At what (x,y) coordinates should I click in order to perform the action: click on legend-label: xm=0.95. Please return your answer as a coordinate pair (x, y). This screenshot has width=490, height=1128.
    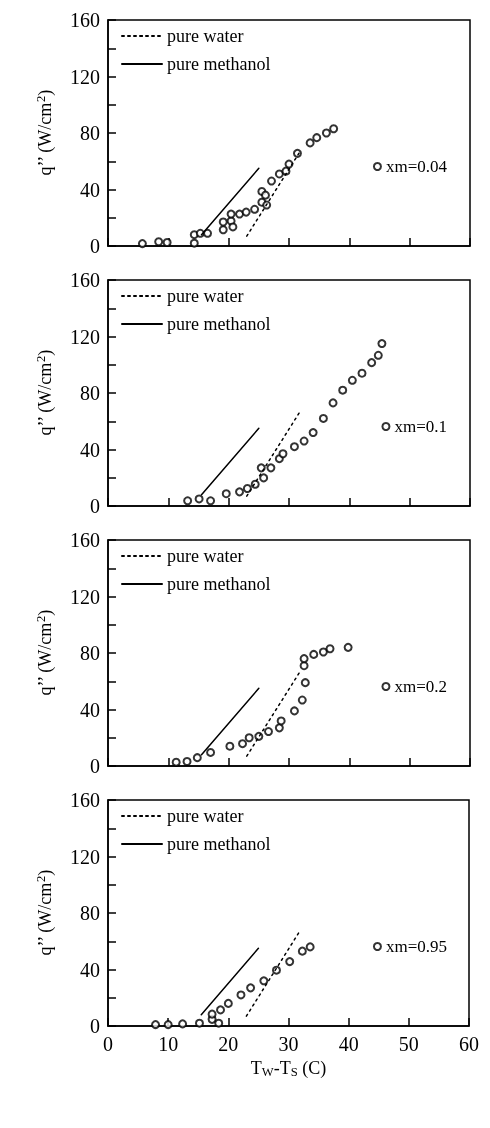
    Looking at the image, I should click on (416, 946).